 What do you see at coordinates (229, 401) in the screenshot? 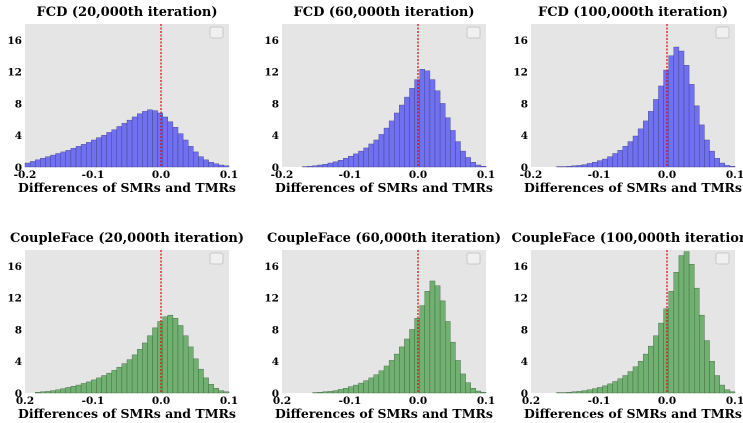
I see `x-tick-label: 0.1` at bounding box center [229, 401].